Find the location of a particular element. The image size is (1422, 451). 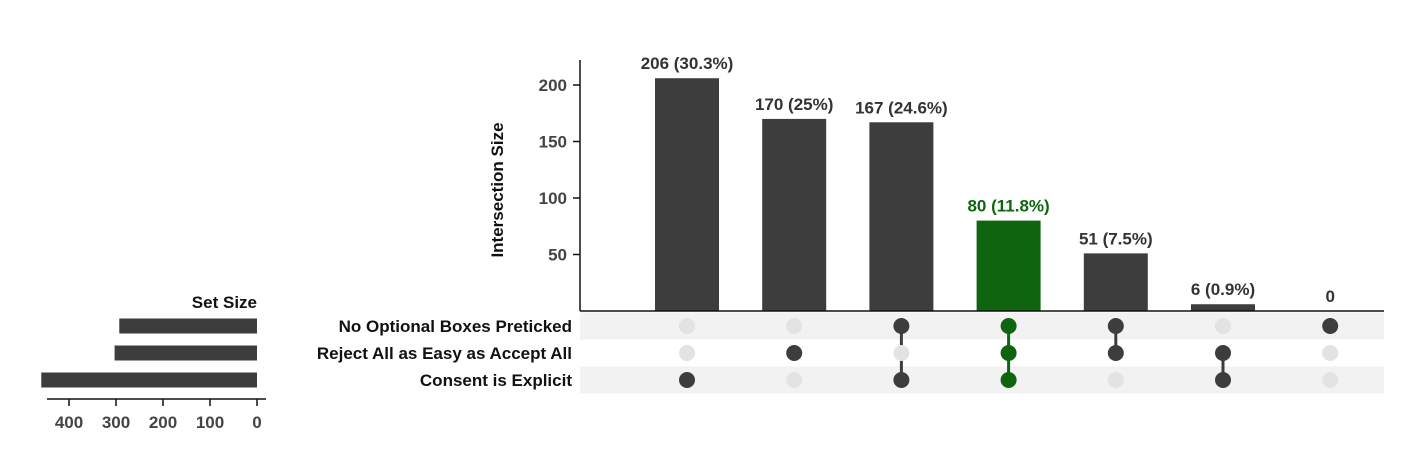

set-size-bars is located at coordinates (149, 353).